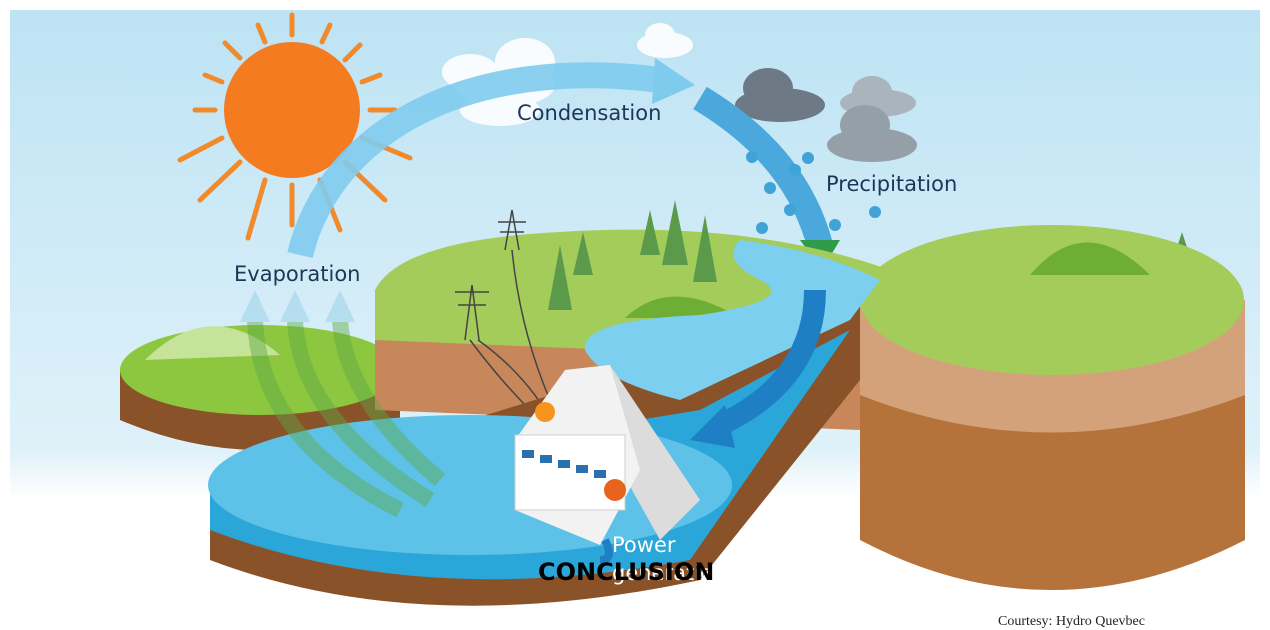 This screenshot has width=1270, height=630. Describe the element at coordinates (1071, 621) in the screenshot. I see `credit: Courtesy: Hydro Quevbec` at that location.